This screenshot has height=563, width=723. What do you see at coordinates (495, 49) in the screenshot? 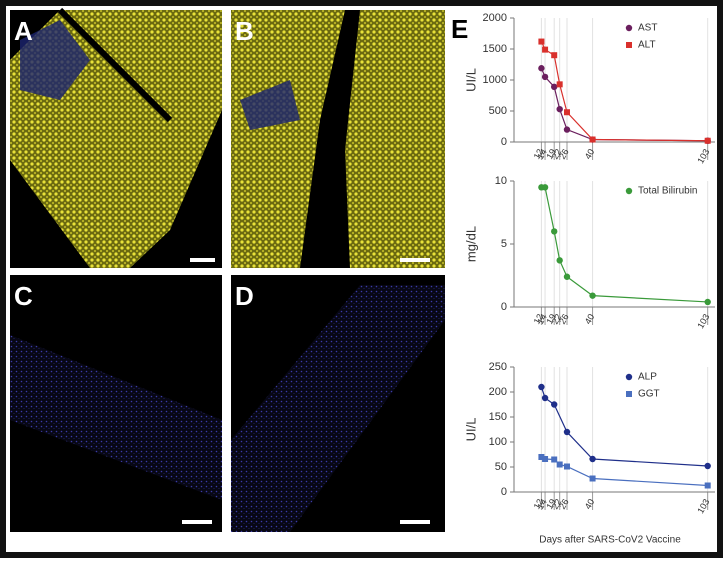
I see `y-tick-label: 1500` at bounding box center [495, 49].